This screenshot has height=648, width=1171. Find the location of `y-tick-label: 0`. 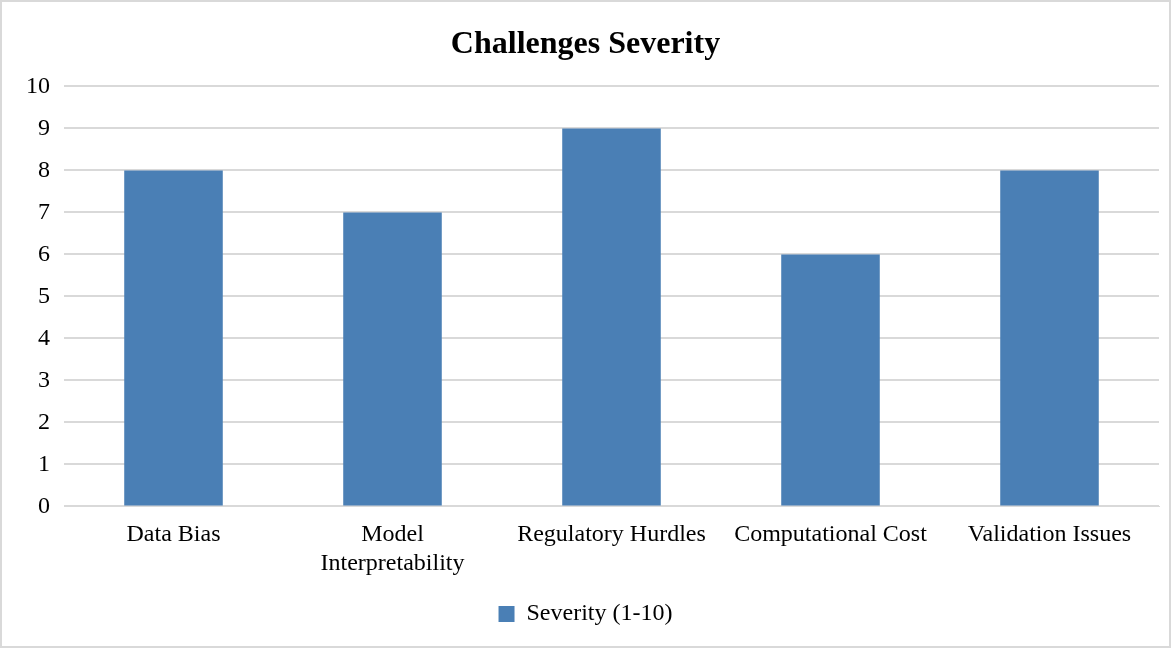

y-tick-label: 0 is located at coordinates (44, 504).